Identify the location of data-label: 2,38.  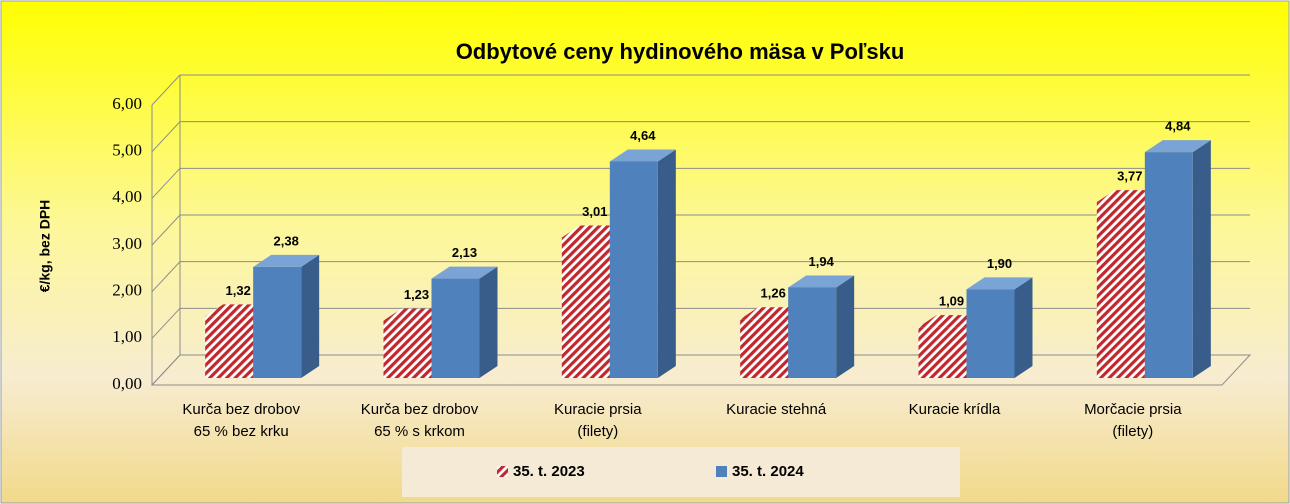
(286, 240).